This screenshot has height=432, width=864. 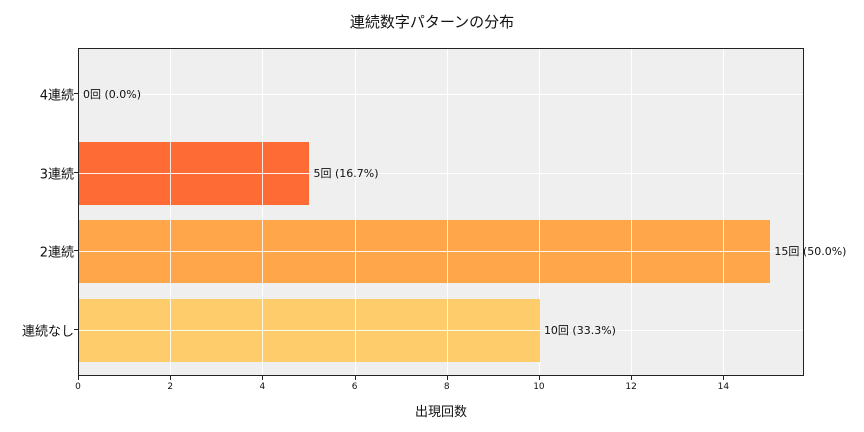 I want to click on bar-value-label: 10回 (33.3%), so click(x=579, y=330).